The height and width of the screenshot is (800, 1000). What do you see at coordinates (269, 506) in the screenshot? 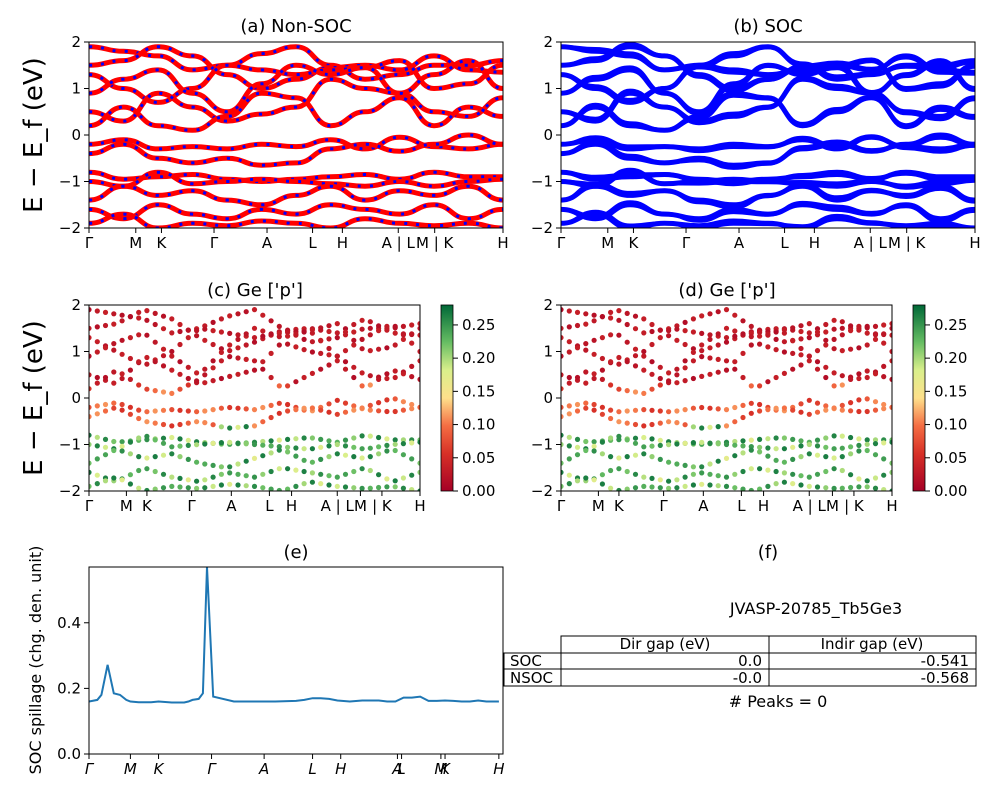
I see `x-tick-label: L` at bounding box center [269, 506].